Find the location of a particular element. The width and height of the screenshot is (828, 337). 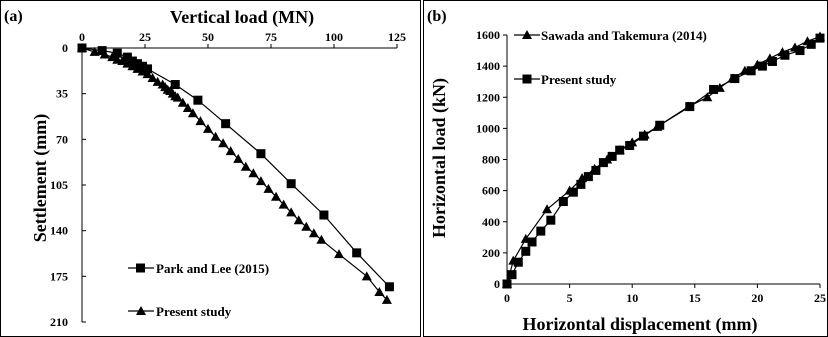

panel-b-label: (b) is located at coordinates (437, 16).